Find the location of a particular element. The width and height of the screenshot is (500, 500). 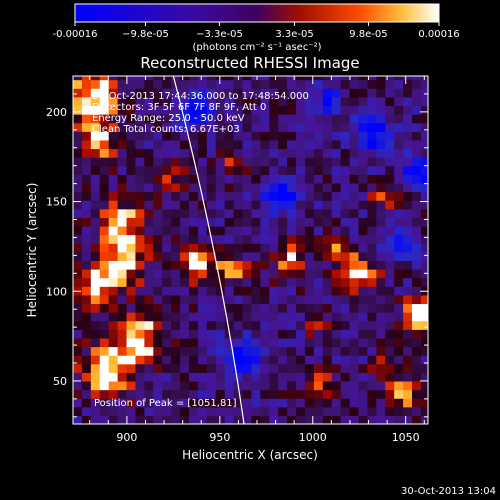

generation-timestamp: 30-Oct-2013 13:04 is located at coordinates (448, 491).